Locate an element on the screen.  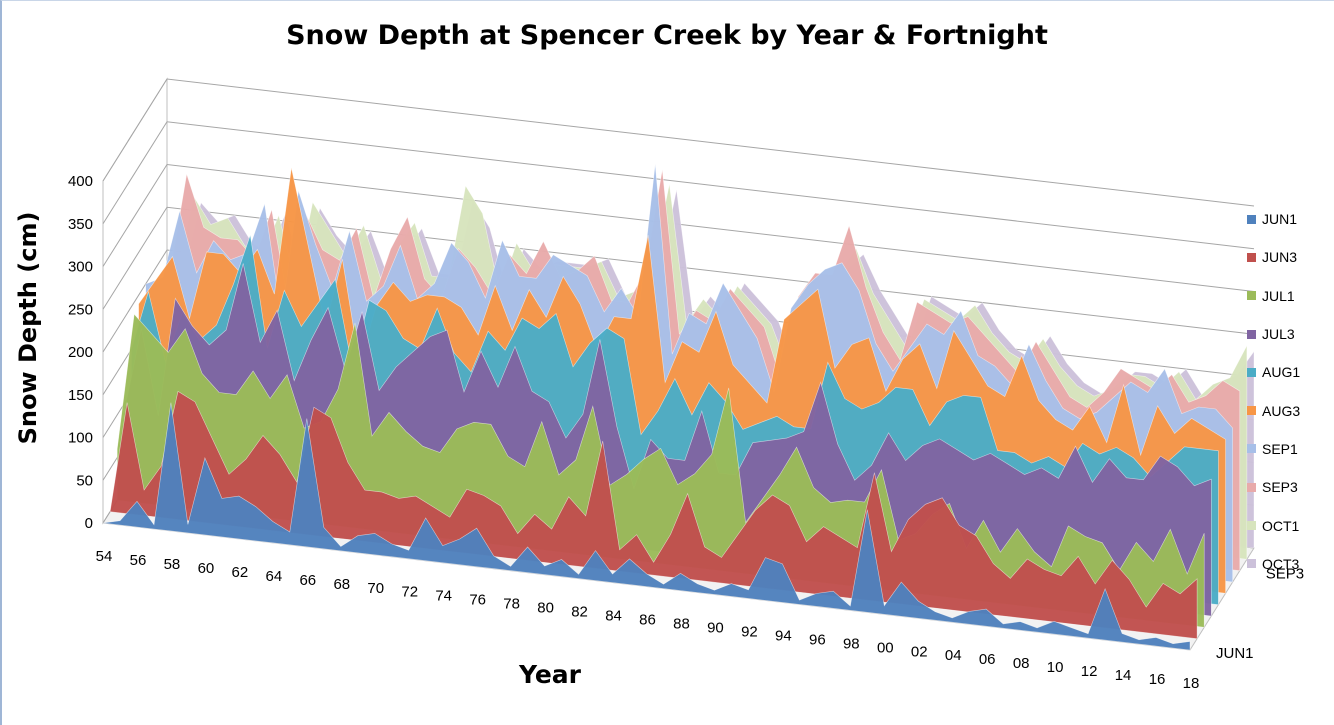
x-tick-label: 78 is located at coordinates (511, 604).